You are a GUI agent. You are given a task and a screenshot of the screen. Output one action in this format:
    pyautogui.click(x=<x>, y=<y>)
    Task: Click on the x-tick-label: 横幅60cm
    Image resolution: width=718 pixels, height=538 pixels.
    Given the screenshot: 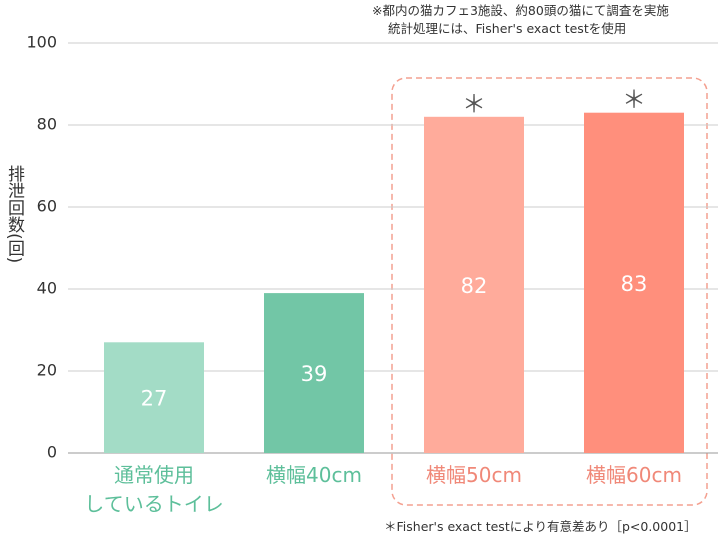 What is the action you would take?
    pyautogui.click(x=634, y=475)
    